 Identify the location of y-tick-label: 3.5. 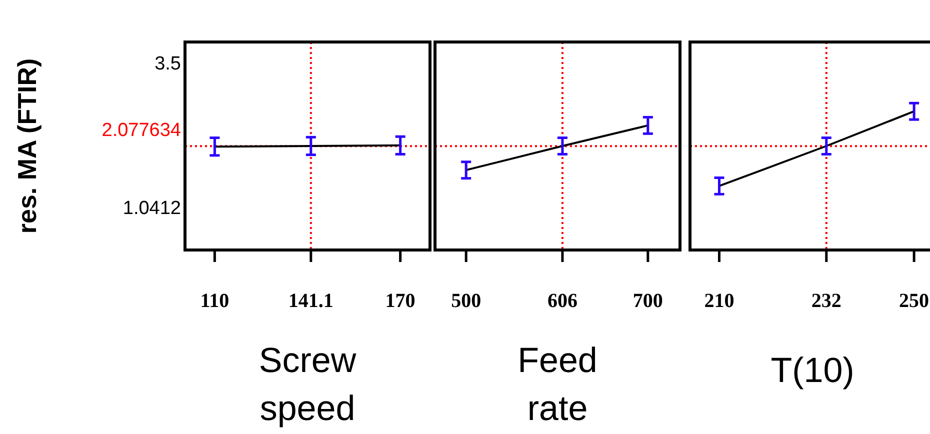
(167, 64).